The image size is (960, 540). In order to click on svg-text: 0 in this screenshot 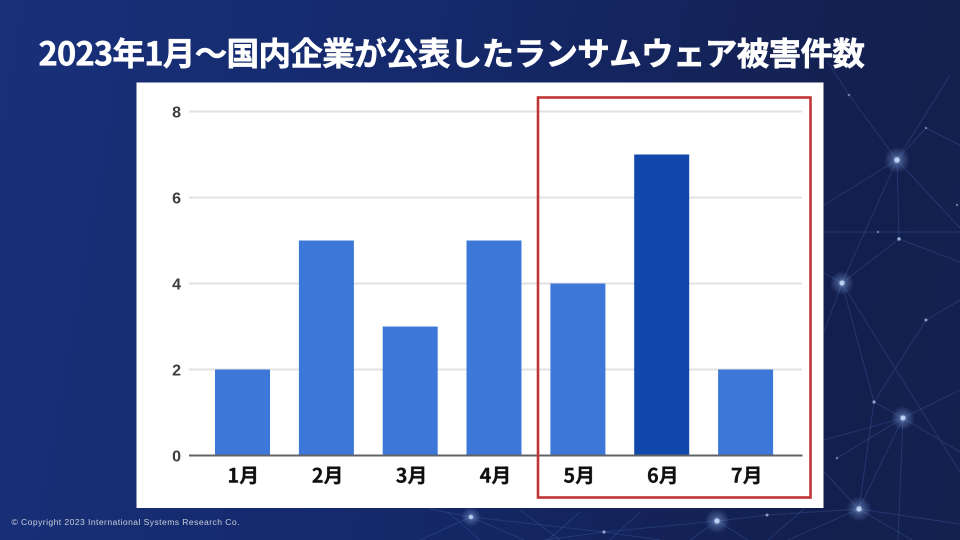, I will do `click(176, 456)`.